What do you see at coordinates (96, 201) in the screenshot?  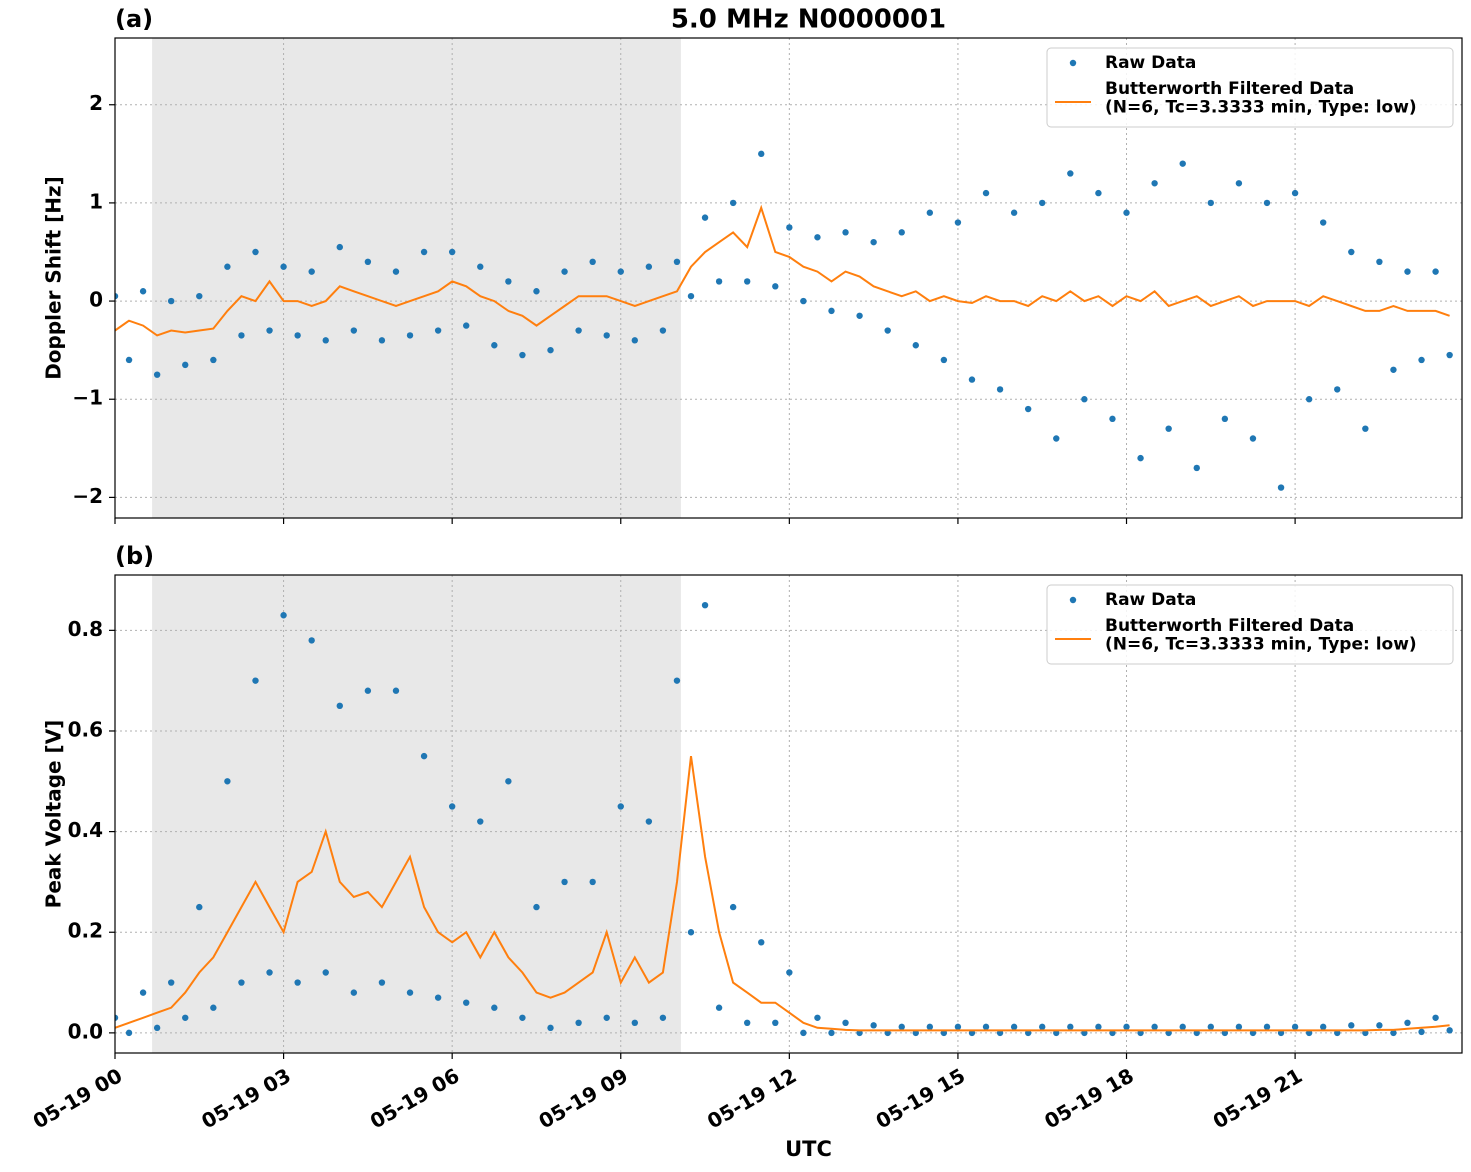 I see `y-tick-label: 1` at bounding box center [96, 201].